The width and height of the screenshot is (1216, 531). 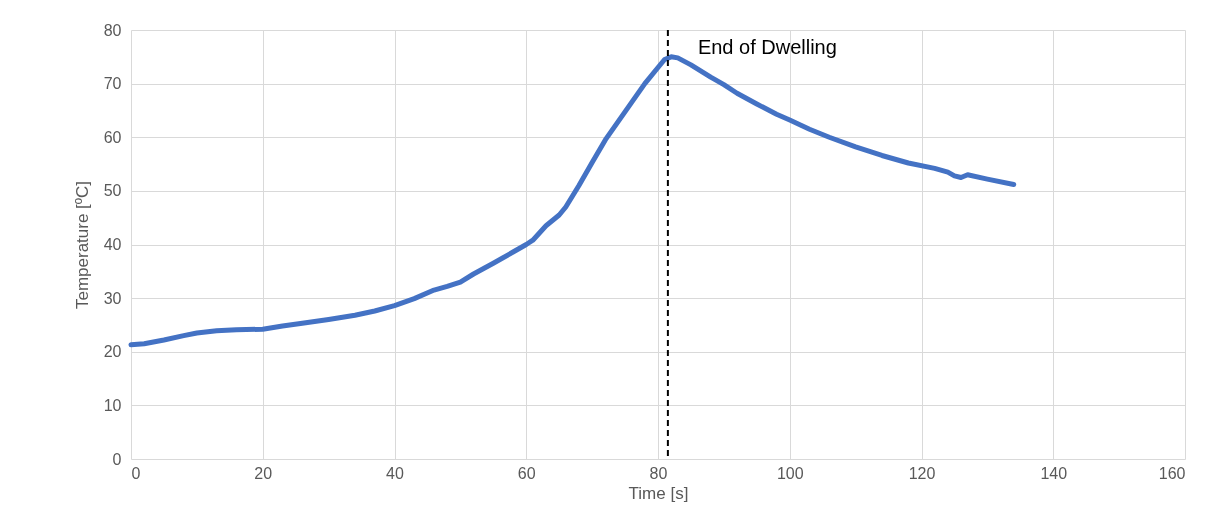 What do you see at coordinates (922, 473) in the screenshot?
I see `x-tick-label: 120` at bounding box center [922, 473].